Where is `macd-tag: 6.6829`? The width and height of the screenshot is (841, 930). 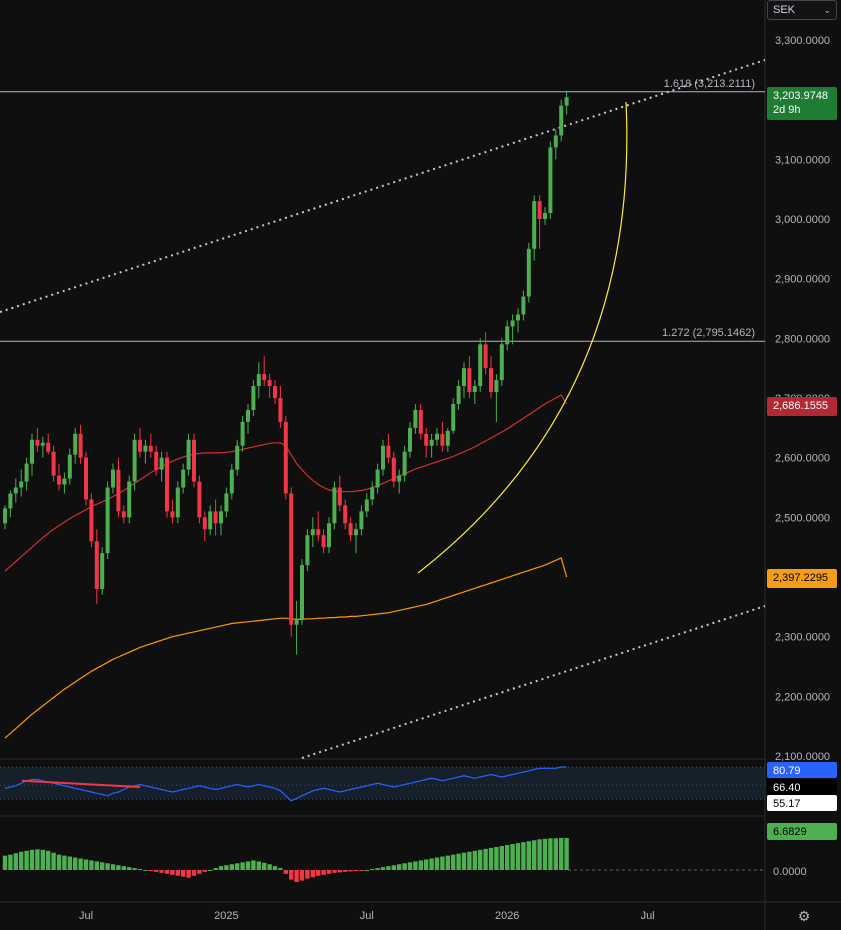 macd-tag: 6.6829 is located at coordinates (802, 831).